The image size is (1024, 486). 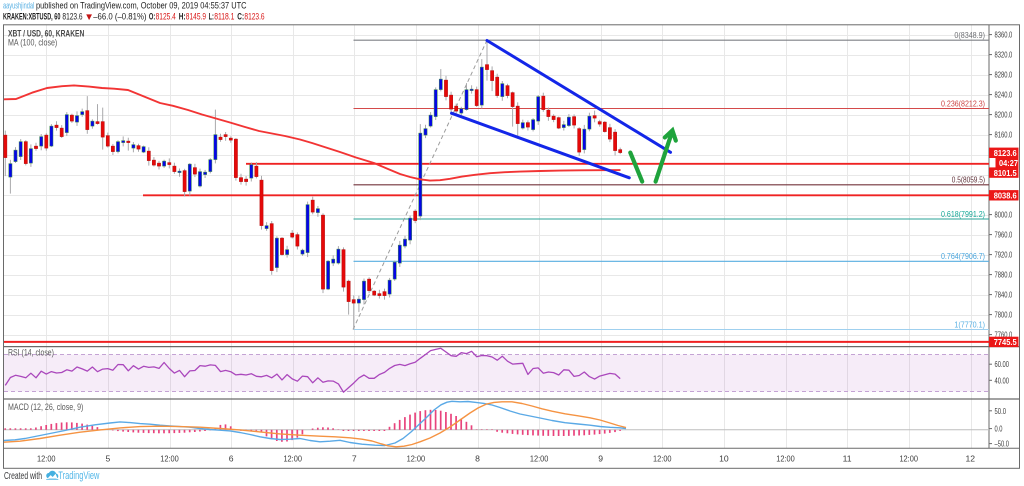 What do you see at coordinates (78, 476) in the screenshot?
I see `svg-text: TradingView` at bounding box center [78, 476].